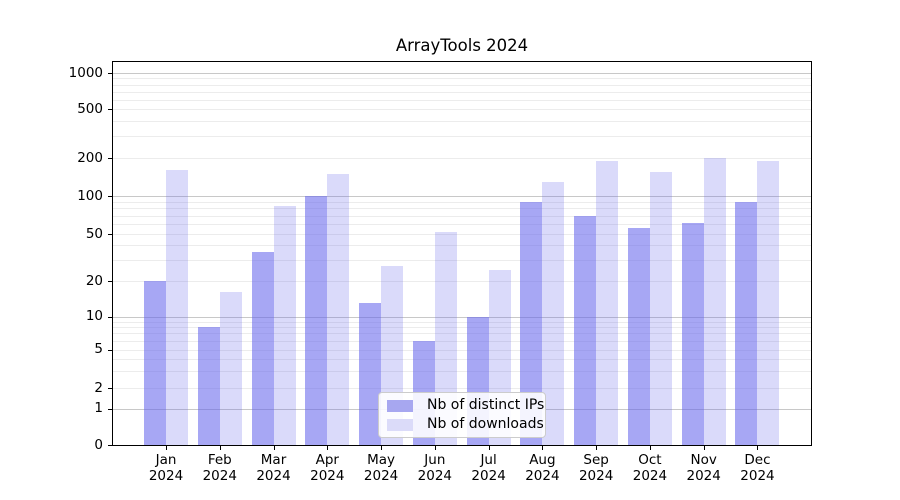  I want to click on x-tick-label-feb: Feb 2024, so click(219, 468).